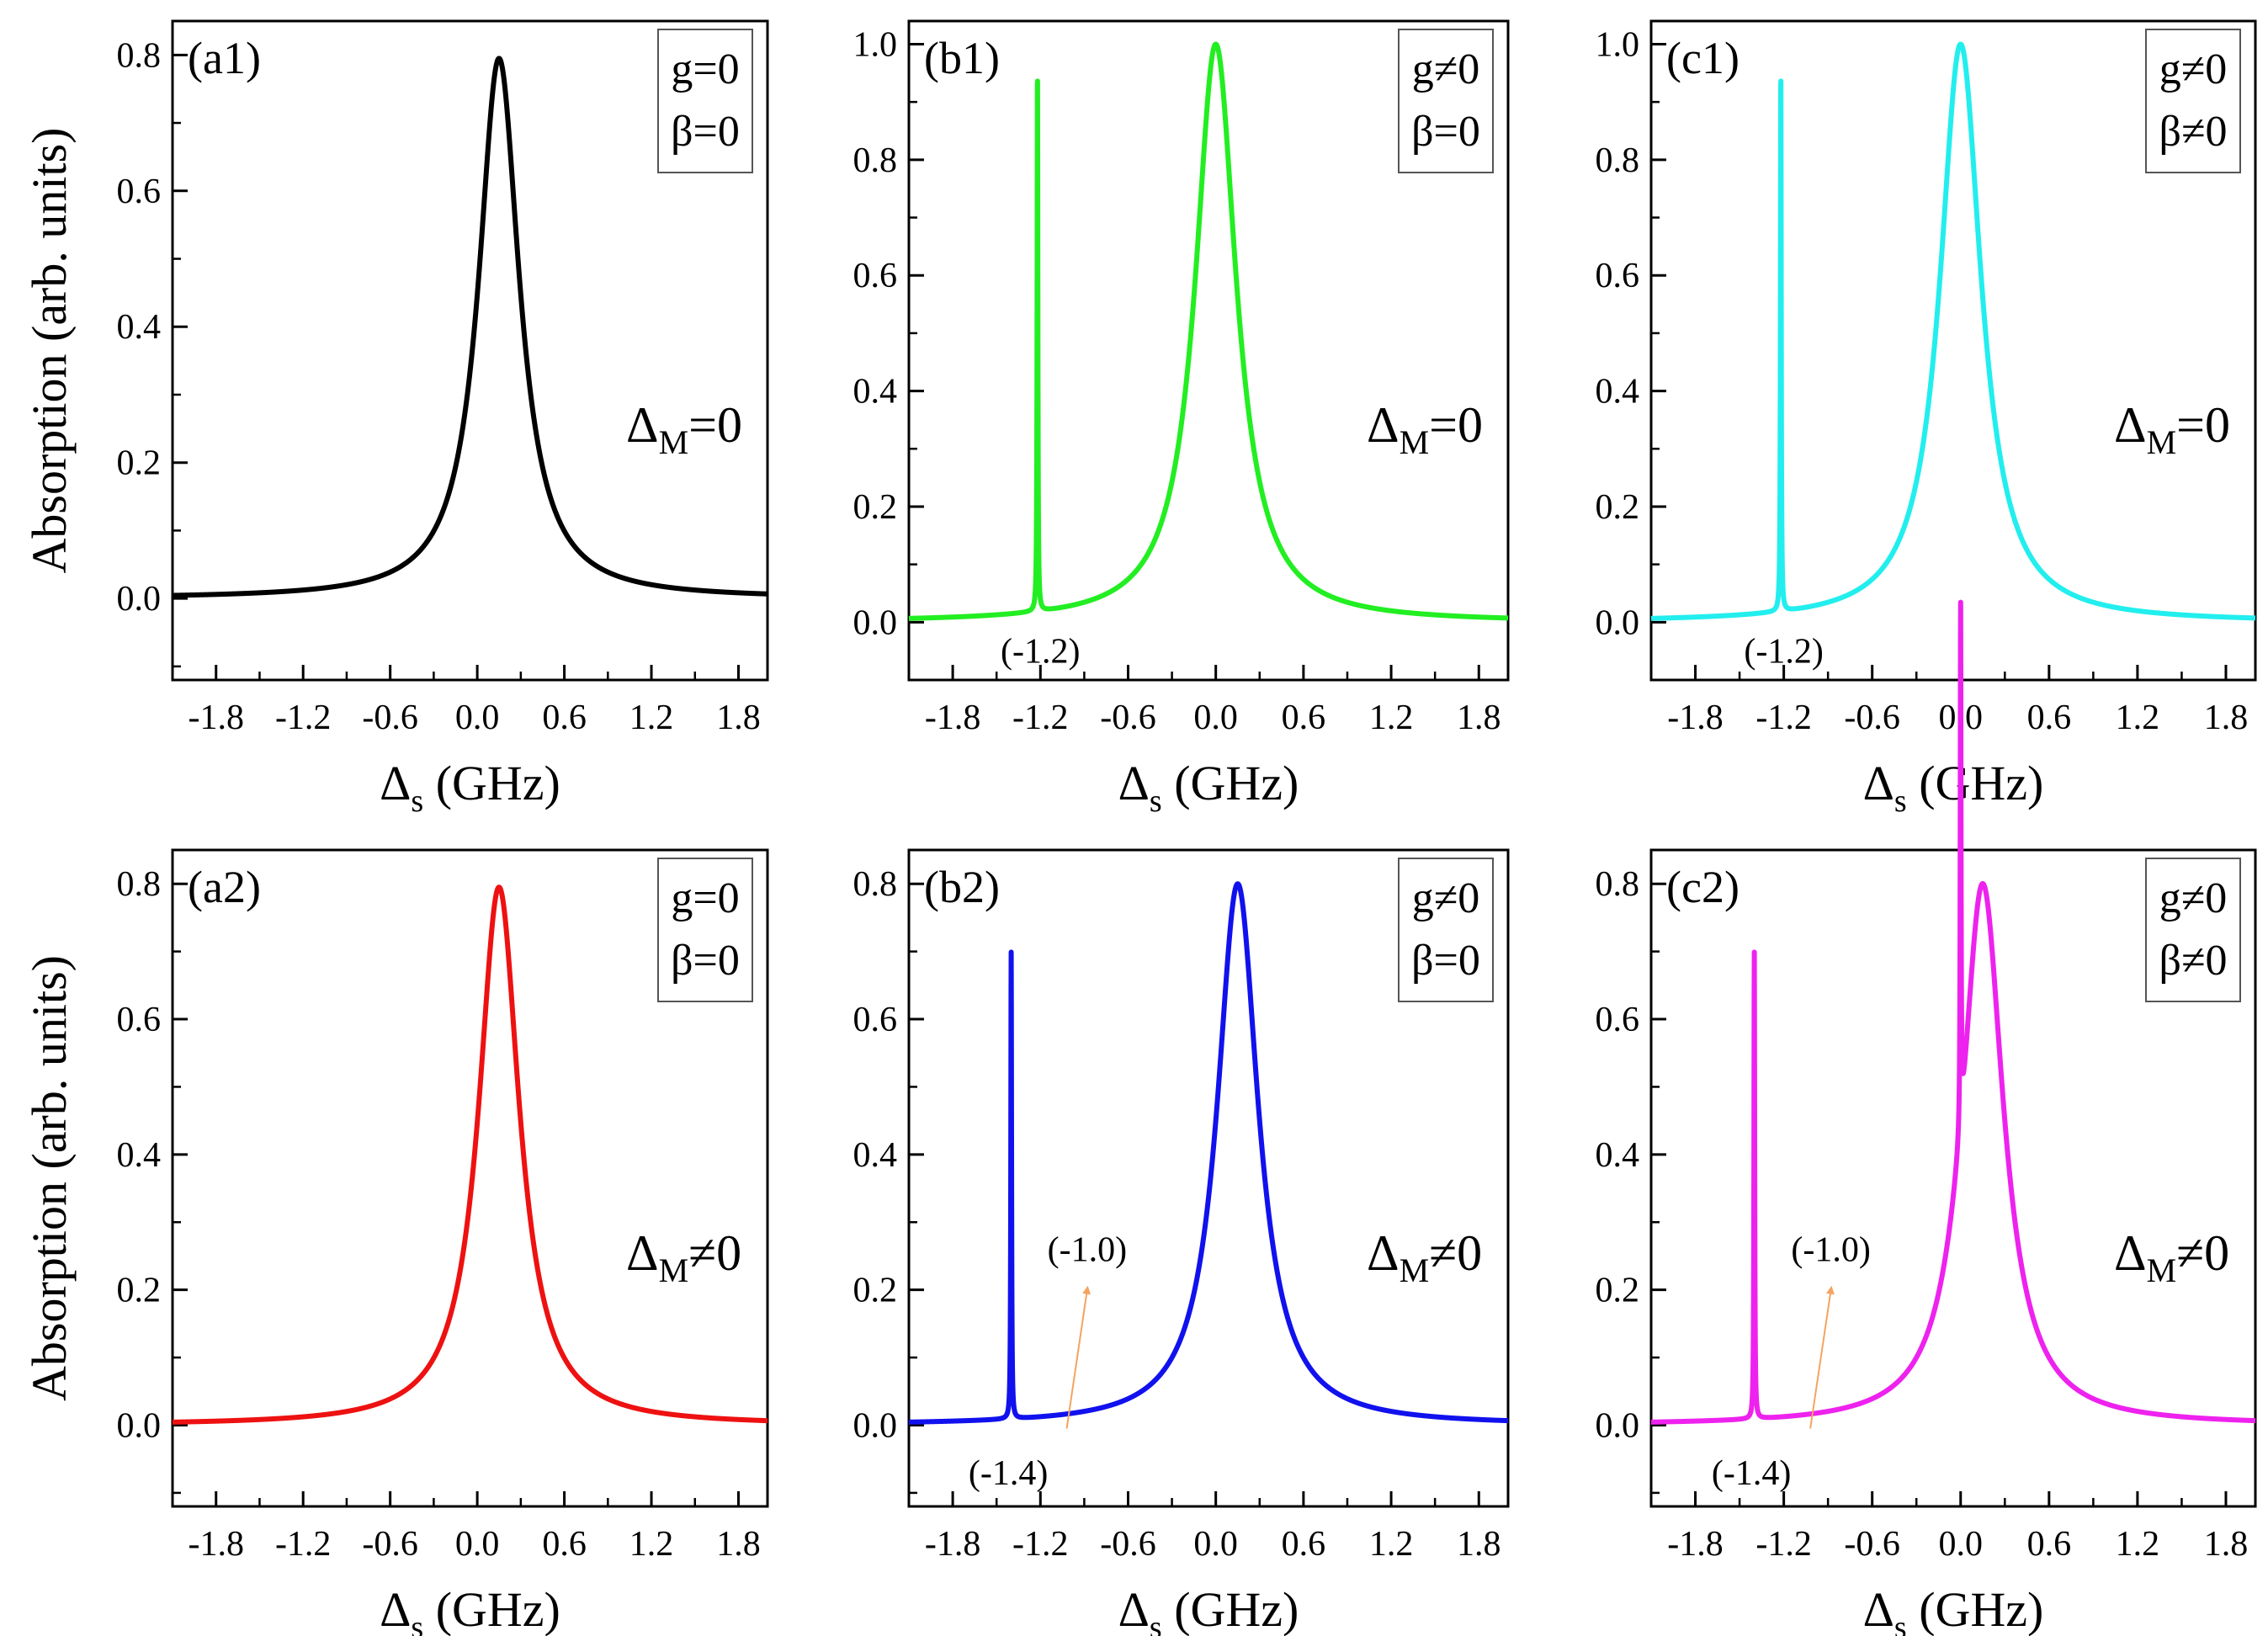 The image size is (2268, 1636). Describe the element at coordinates (875, 44) in the screenshot. I see `y-tick-label: 1.0` at that location.